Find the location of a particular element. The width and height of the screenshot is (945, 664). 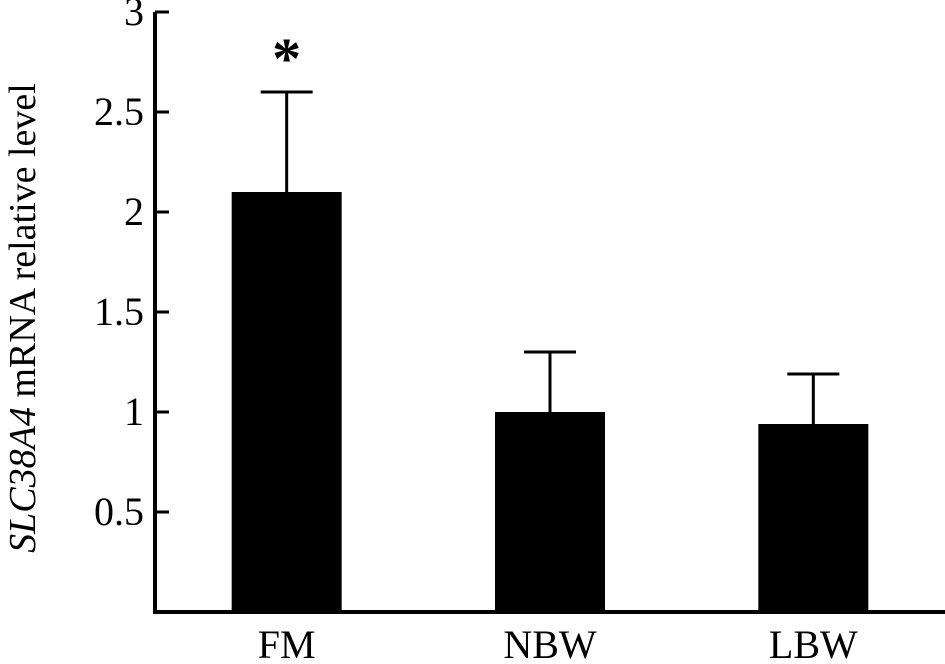

annotations-group: * is located at coordinates (286, 58).